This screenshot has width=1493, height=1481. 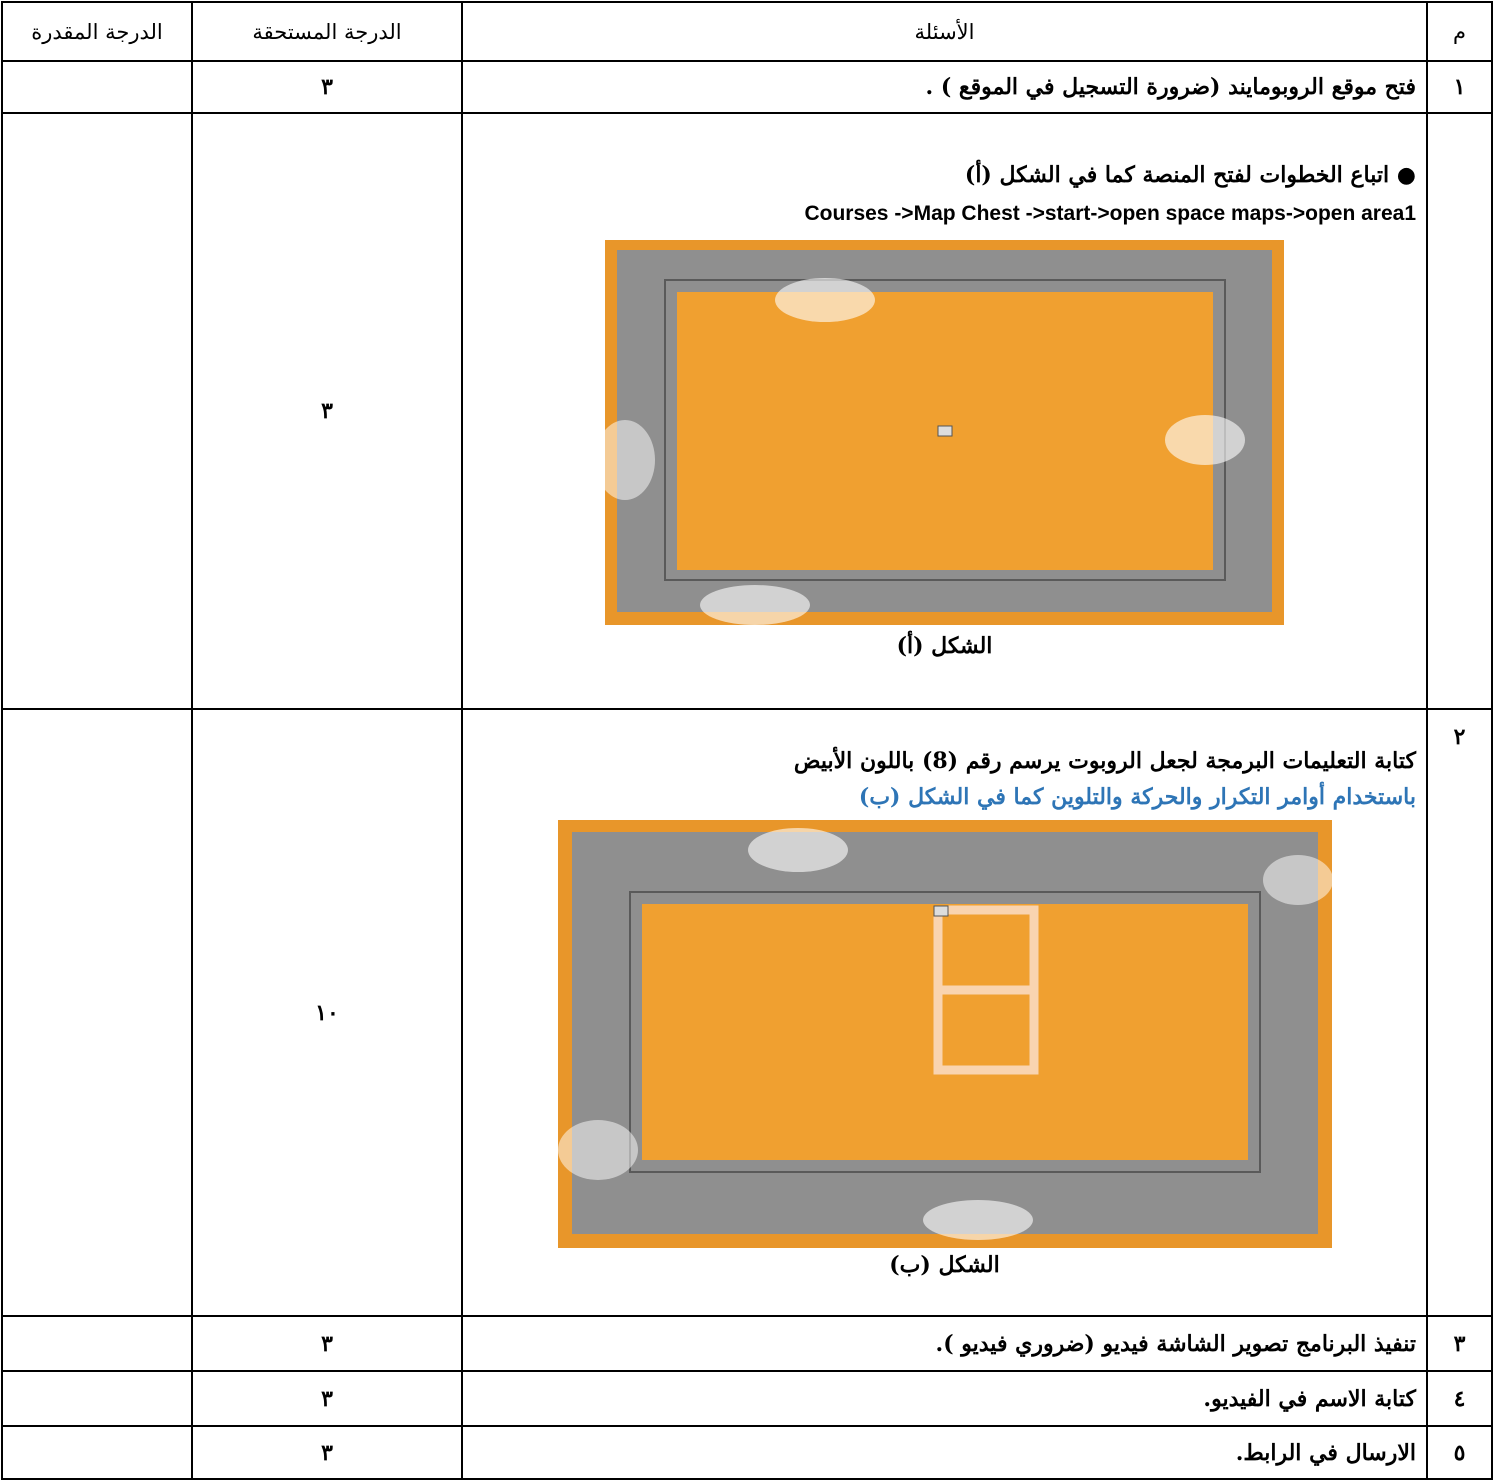 I want to click on question: كتابة الاسم في الفيديو., so click(x=944, y=1398).